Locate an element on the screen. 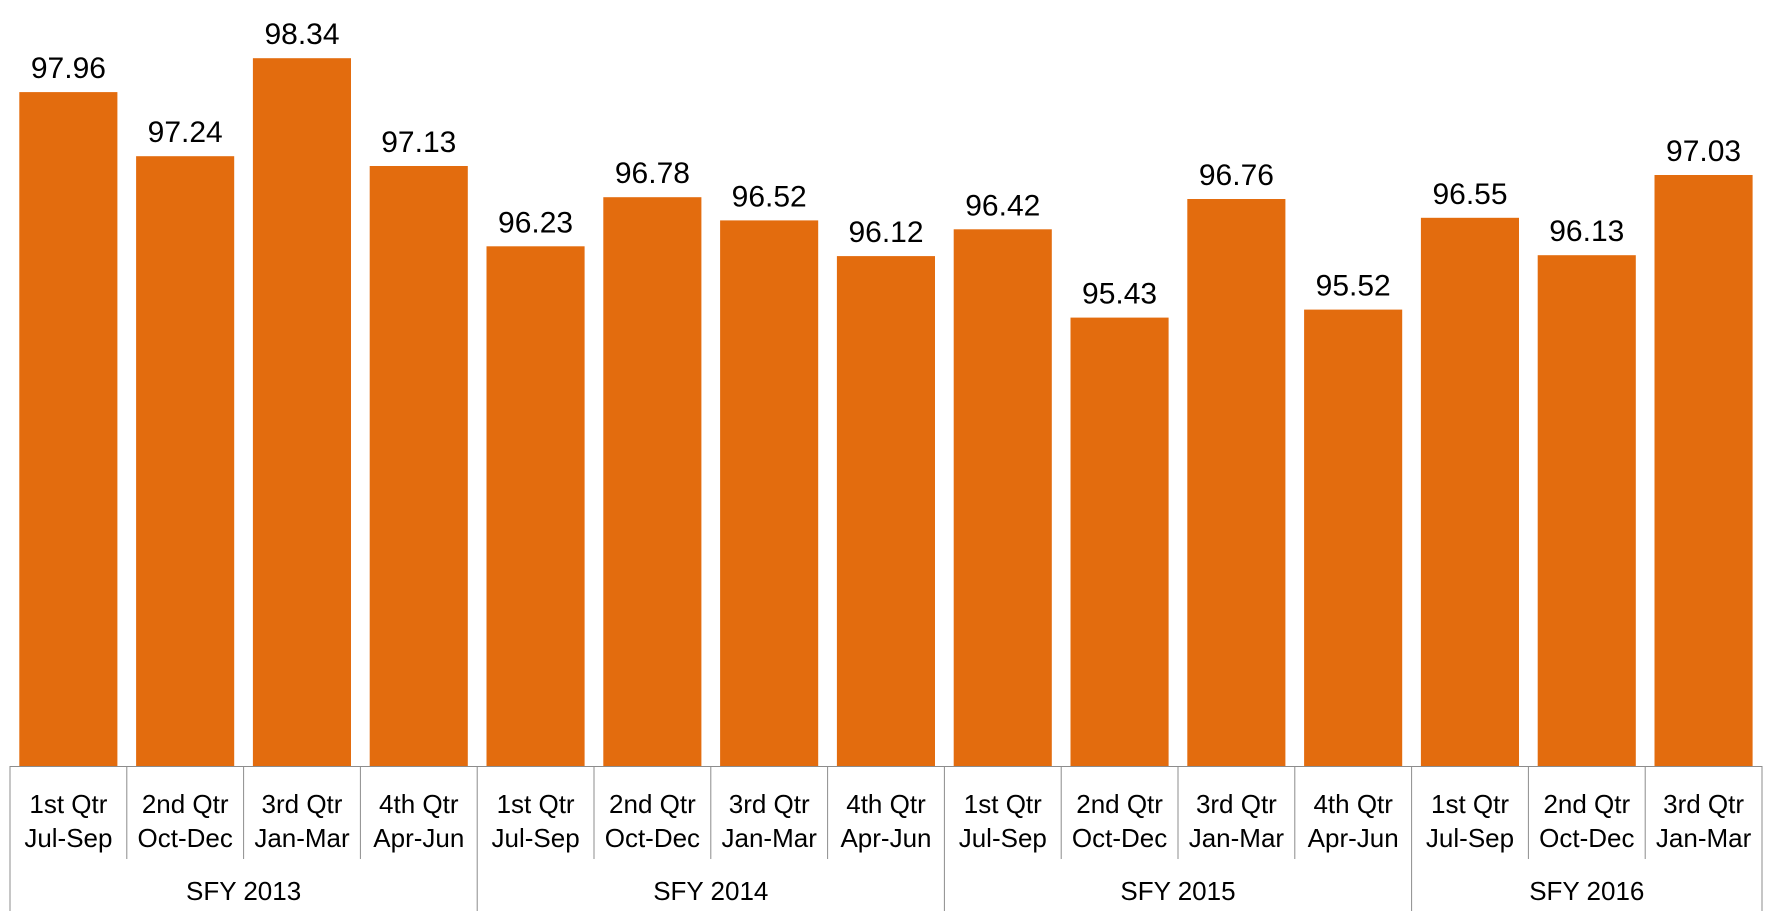 This screenshot has height=911, width=1771. data-label: 97.03 is located at coordinates (1703, 151).